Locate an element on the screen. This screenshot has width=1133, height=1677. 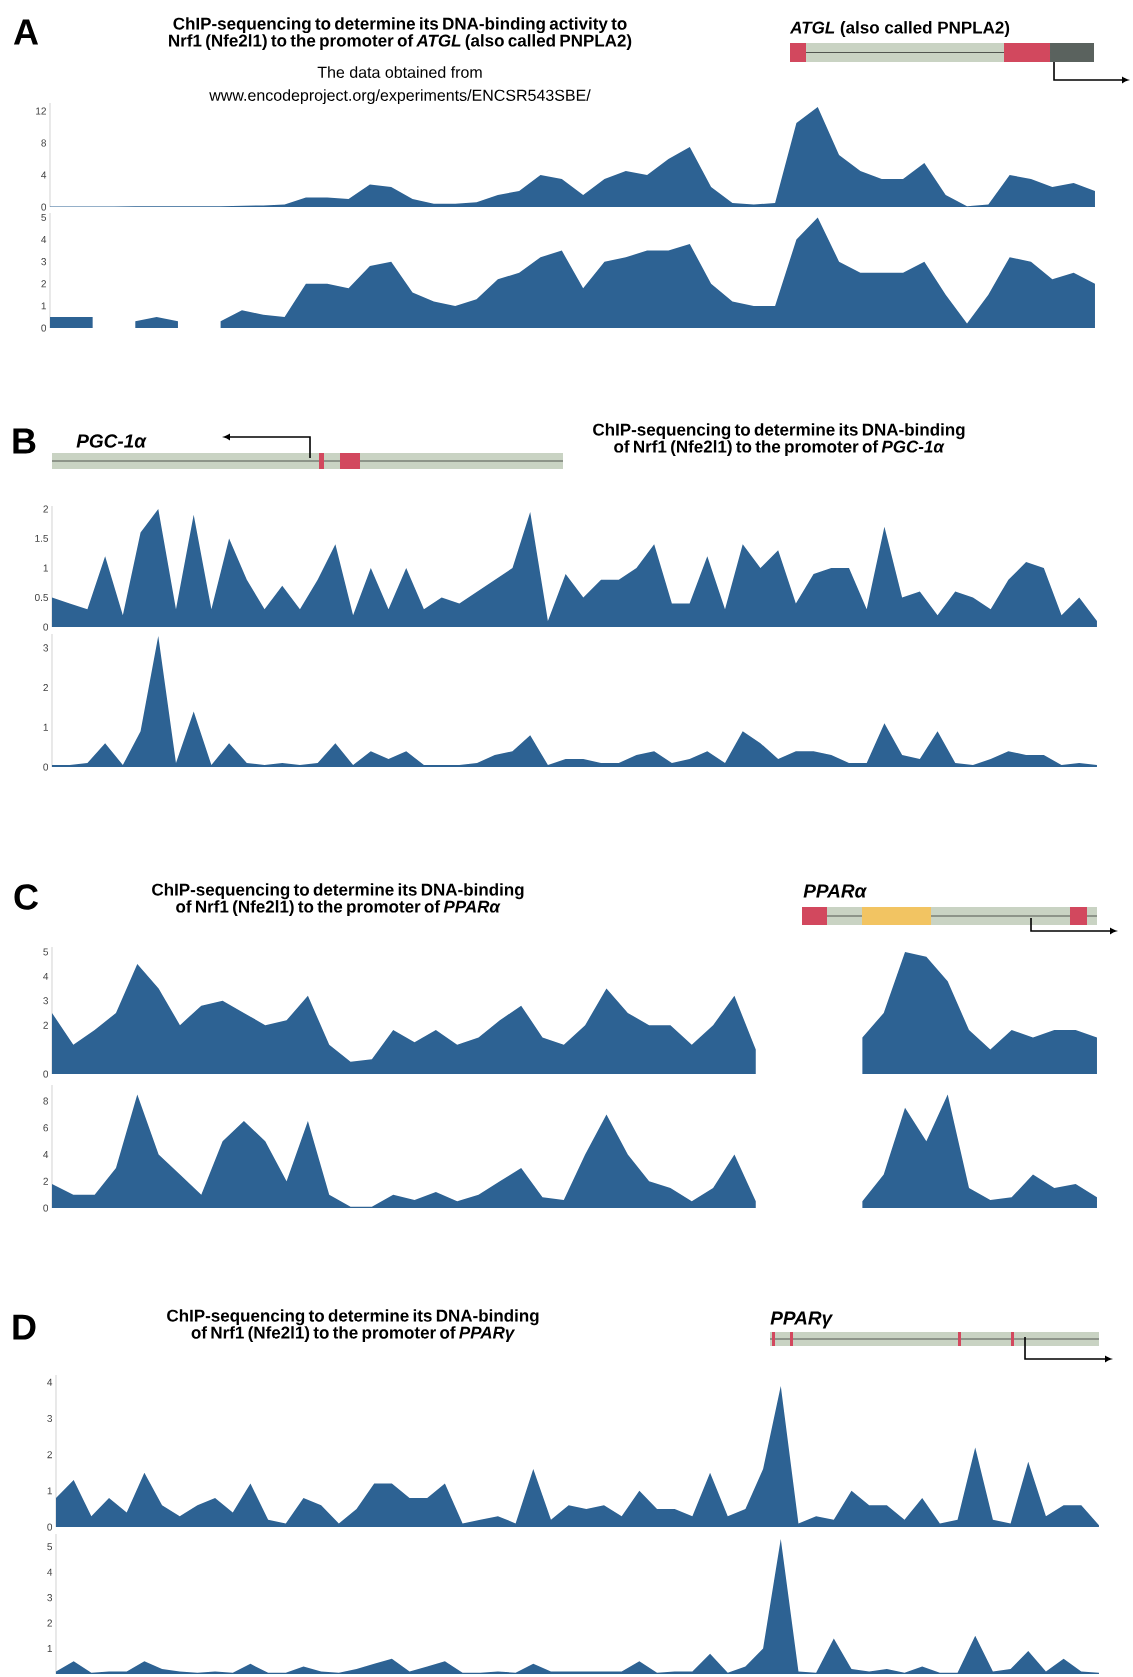
y-tick-label: 0.5 is located at coordinates (41, 597).